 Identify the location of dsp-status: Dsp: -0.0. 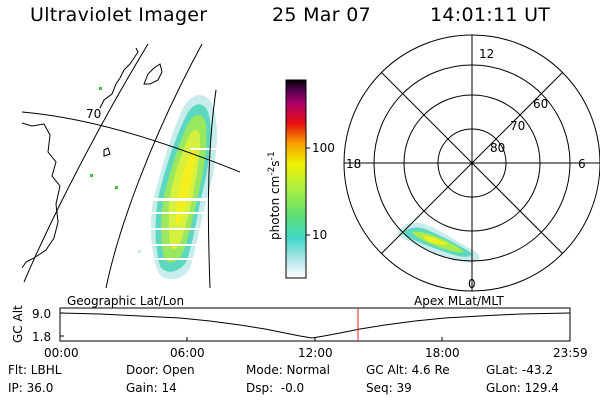
(275, 388).